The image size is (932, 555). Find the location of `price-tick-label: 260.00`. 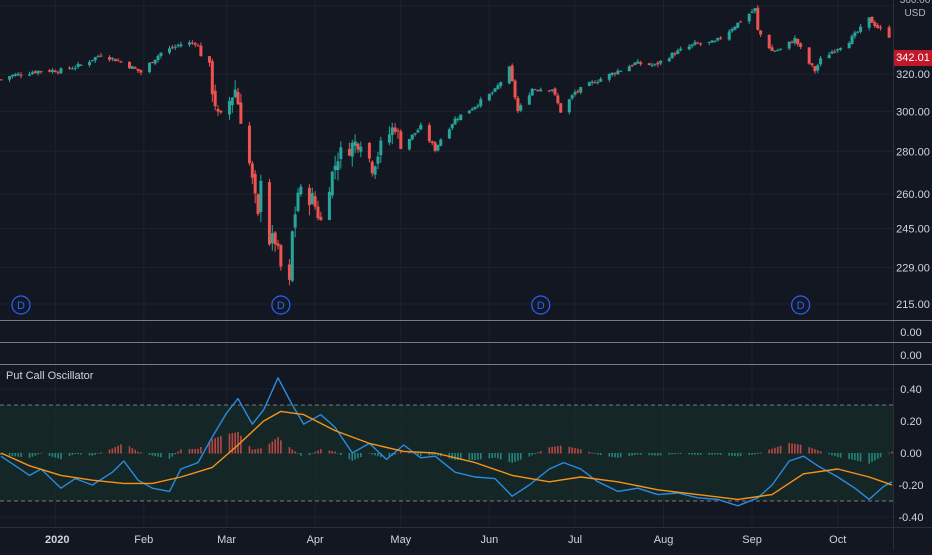

price-tick-label: 260.00 is located at coordinates (913, 195).